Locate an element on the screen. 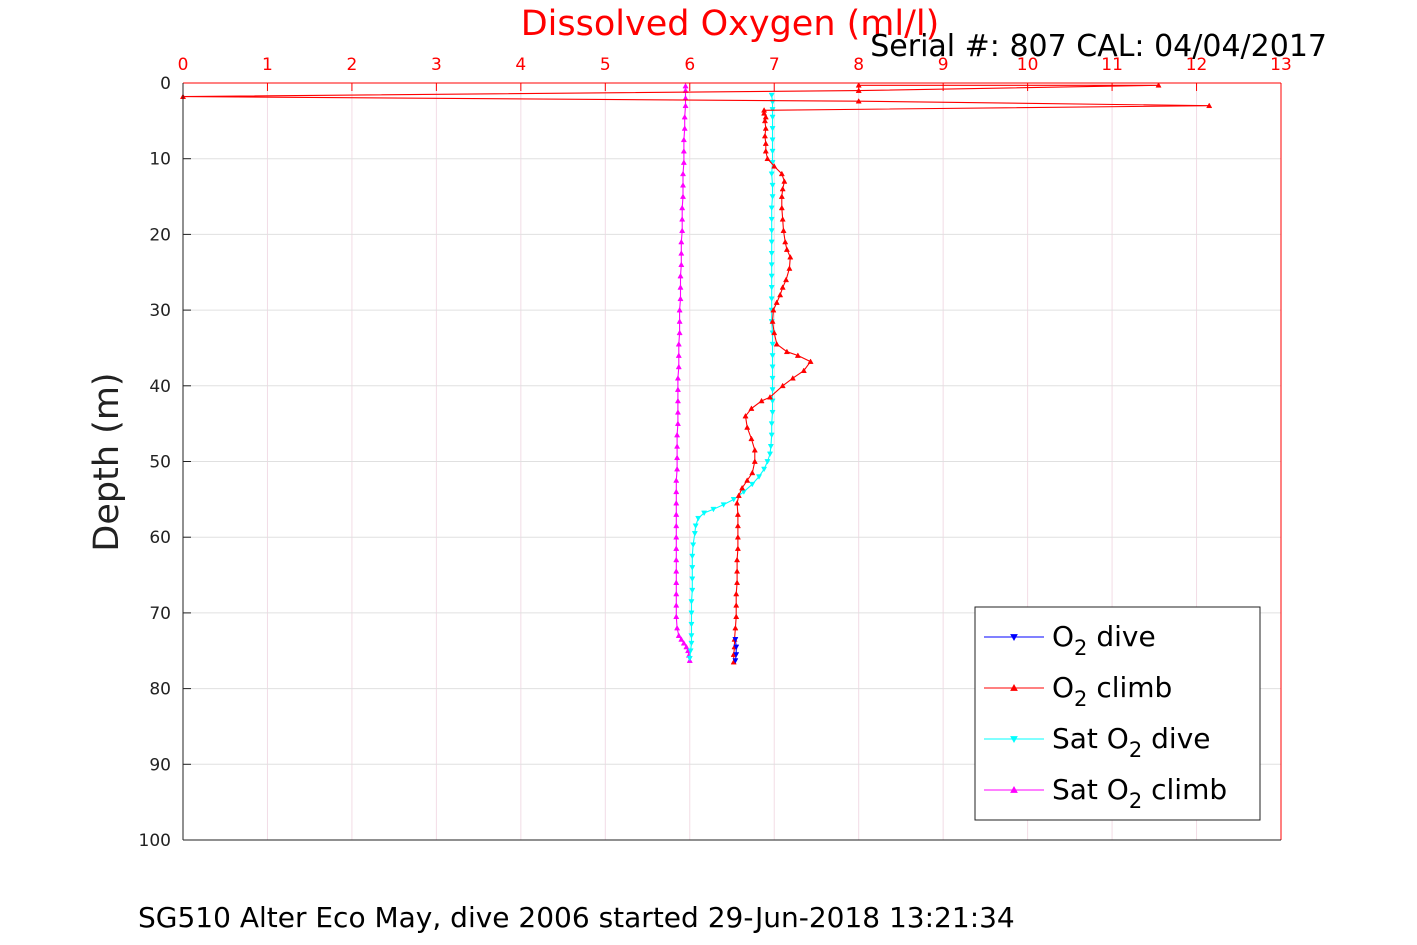 The image size is (1417, 945). series-o2_dive is located at coordinates (736, 650).